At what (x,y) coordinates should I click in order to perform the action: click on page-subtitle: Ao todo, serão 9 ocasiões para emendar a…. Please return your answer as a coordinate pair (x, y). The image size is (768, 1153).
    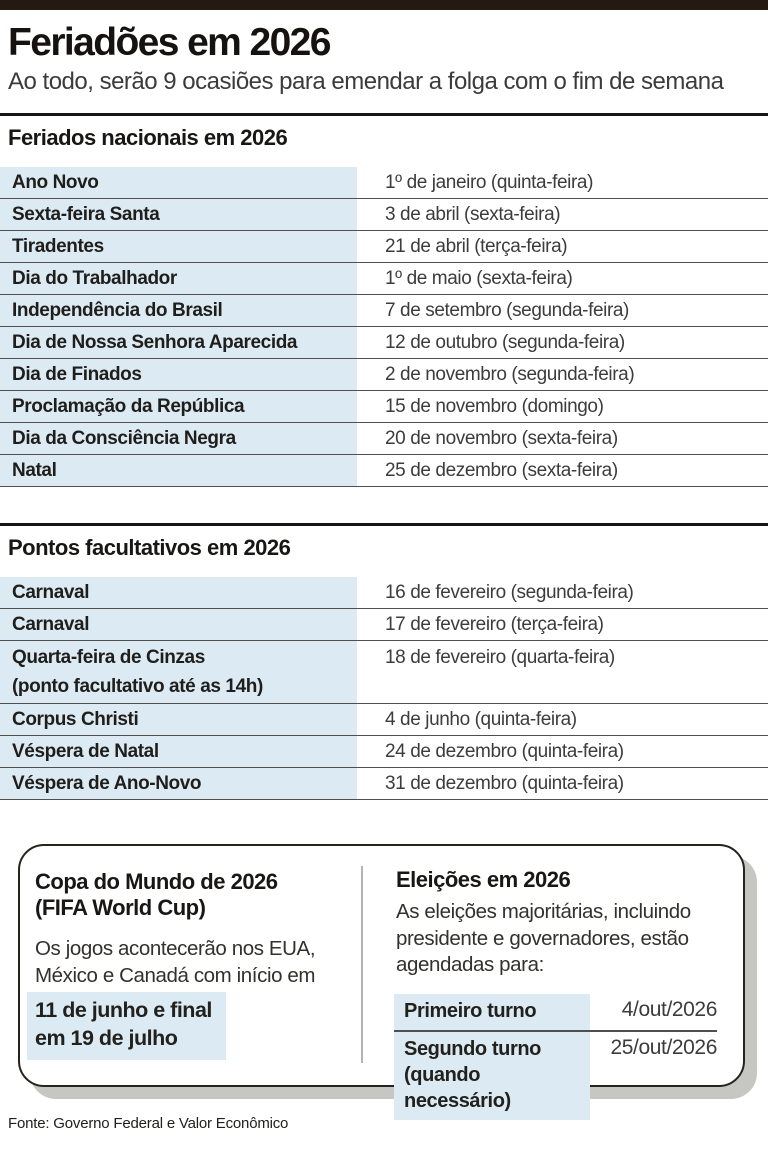
    Looking at the image, I should click on (366, 81).